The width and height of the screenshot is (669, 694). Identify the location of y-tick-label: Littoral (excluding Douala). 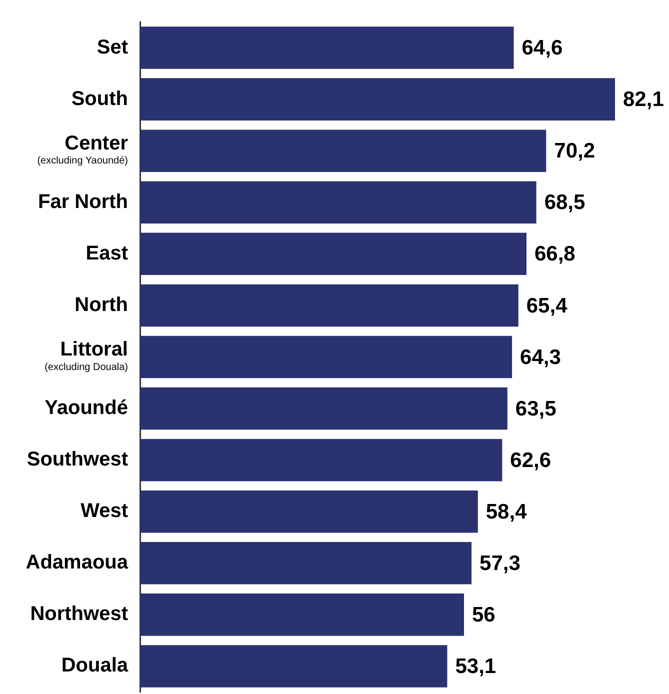
(86, 355).